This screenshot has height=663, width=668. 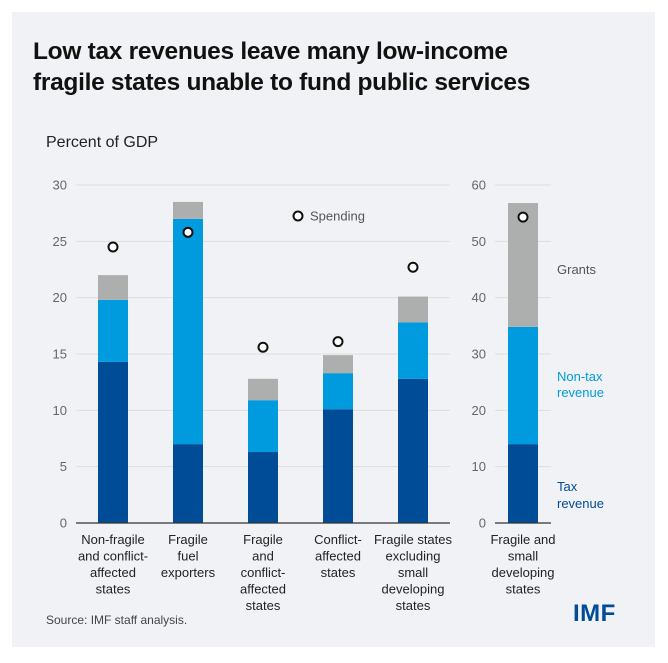 What do you see at coordinates (594, 613) in the screenshot?
I see `imf-logo: IMF` at bounding box center [594, 613].